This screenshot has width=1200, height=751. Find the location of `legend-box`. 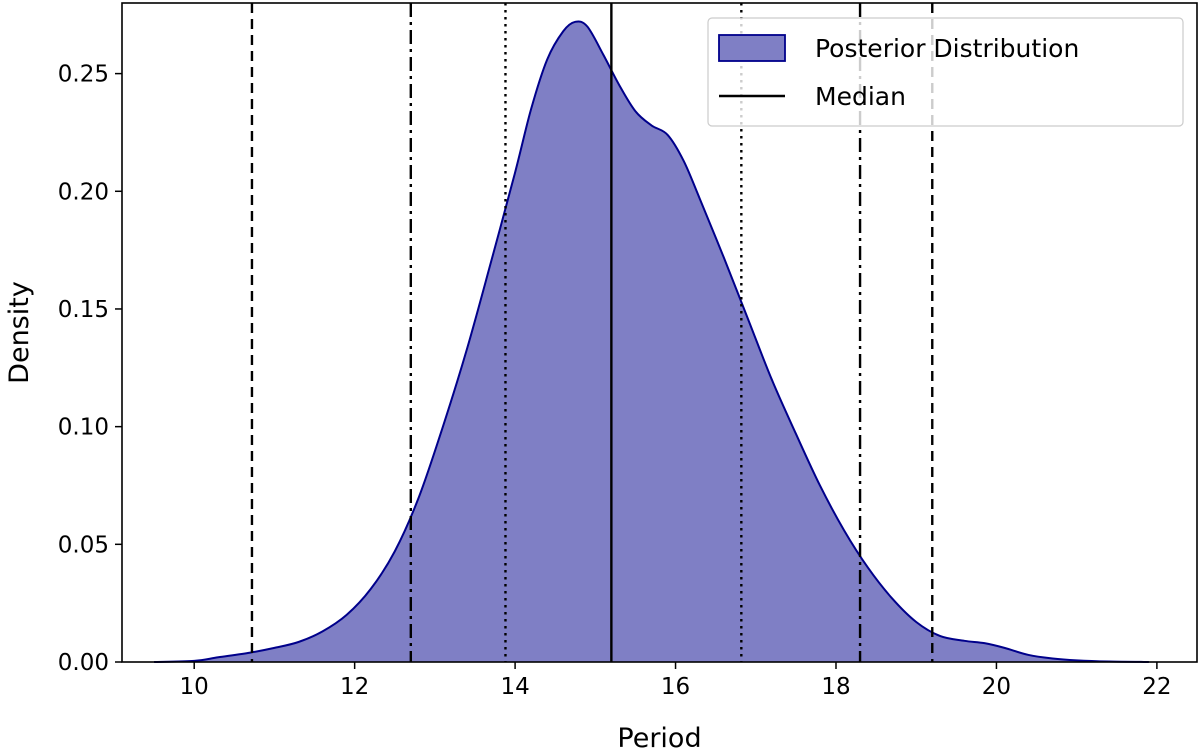

legend-box is located at coordinates (945, 72).